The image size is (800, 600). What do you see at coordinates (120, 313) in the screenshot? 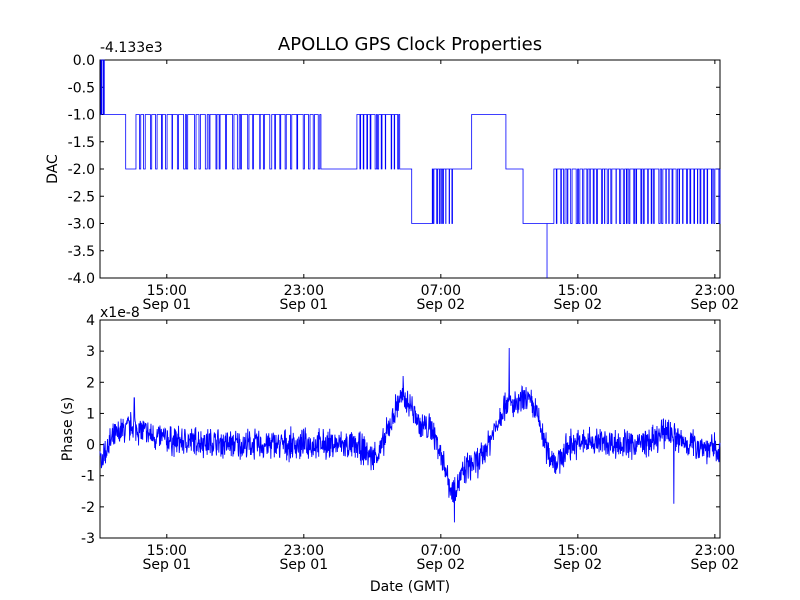
I see `phase-offset-text: x1e-8` at bounding box center [120, 313].